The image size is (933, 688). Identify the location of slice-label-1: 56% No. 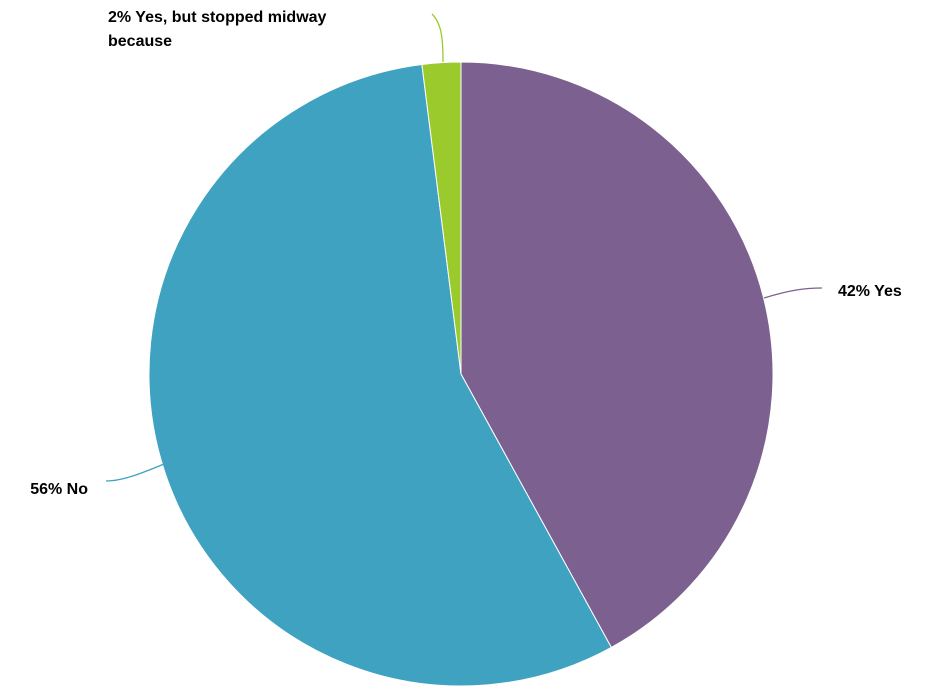
(59, 489).